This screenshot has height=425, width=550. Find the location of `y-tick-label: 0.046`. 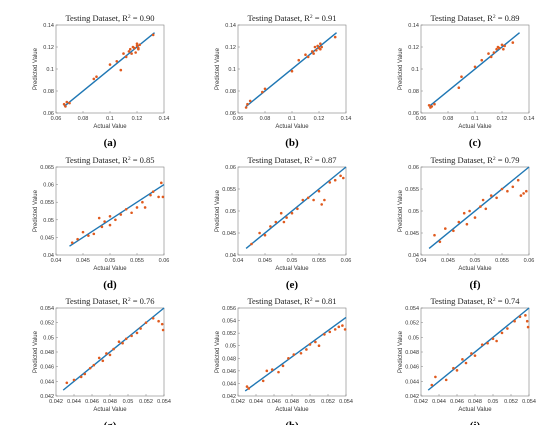

y-tick-label: 0.046 is located at coordinates (229, 372).